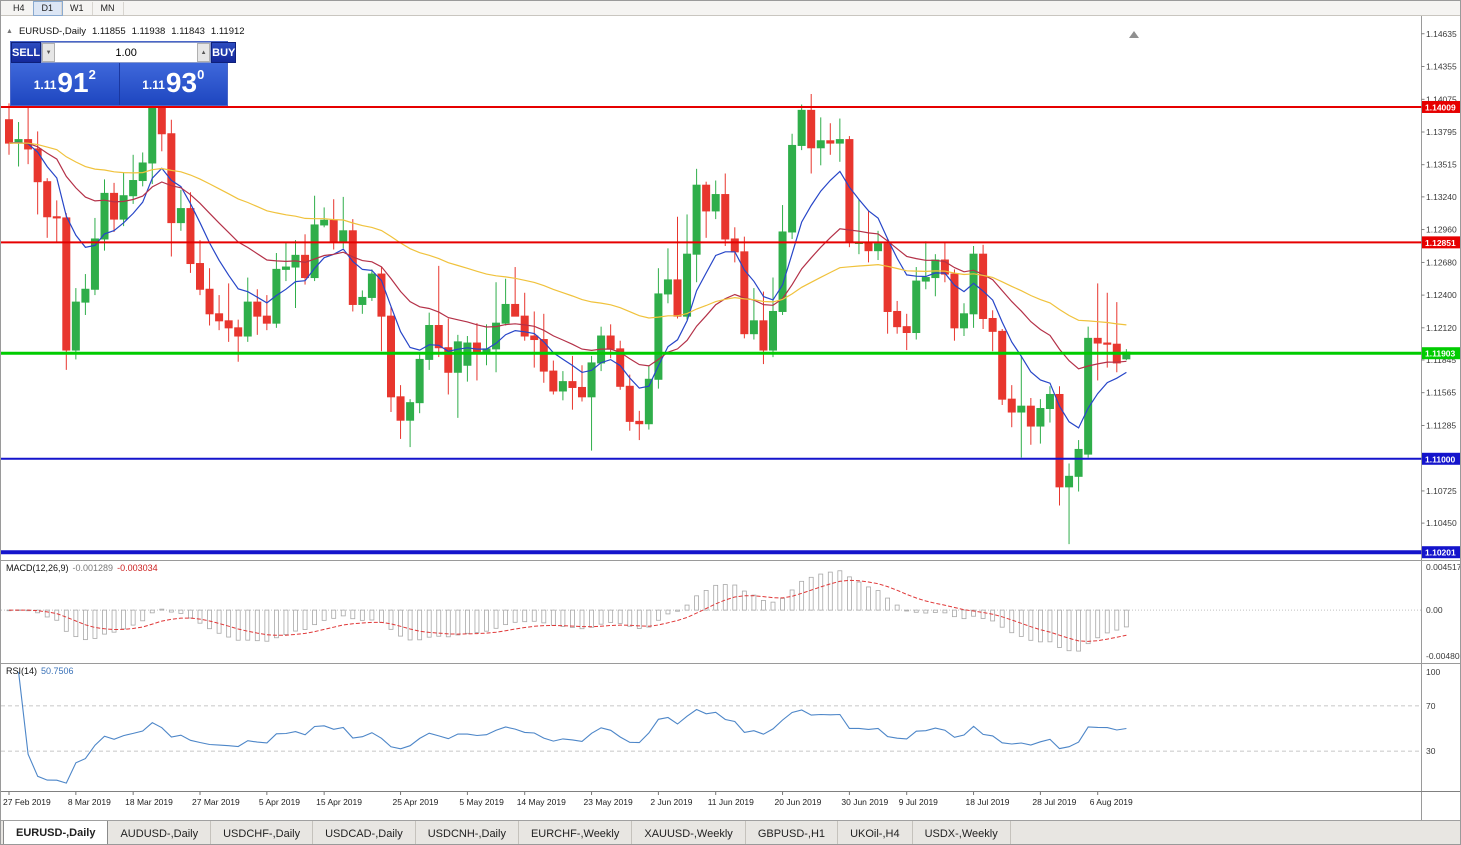 The image size is (1461, 845). I want to click on price-axis-label: 1.11285, so click(1441, 425).